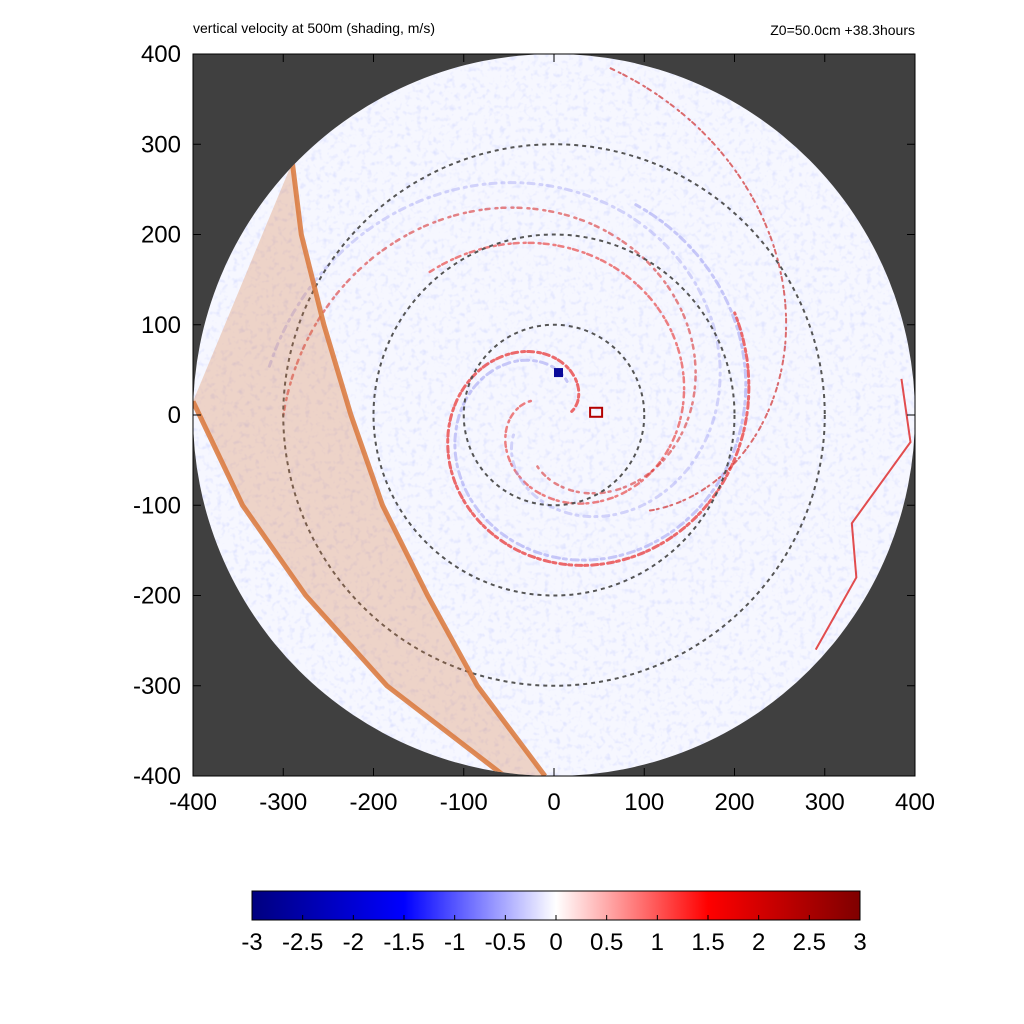 The image size is (1024, 1024). Describe the element at coordinates (454, 942) in the screenshot. I see `colorbar-tick-label: -1` at that location.